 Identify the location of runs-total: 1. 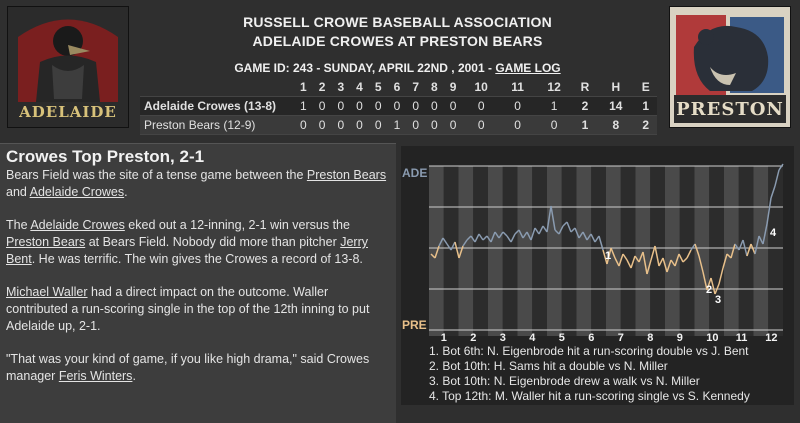
(585, 125).